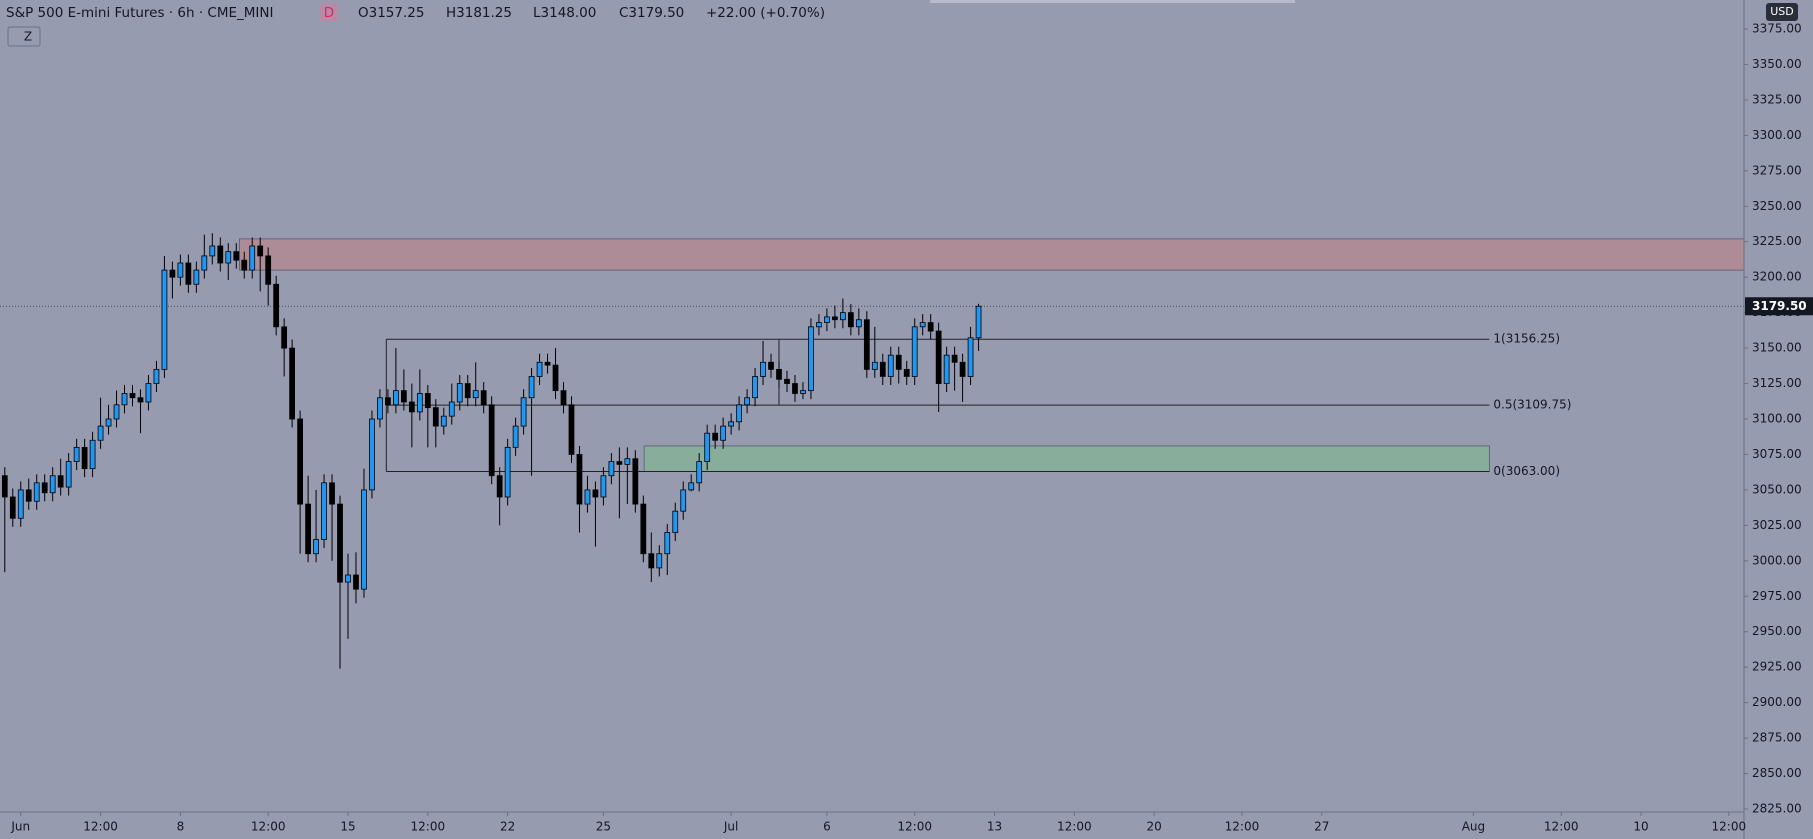  What do you see at coordinates (1777, 738) in the screenshot?
I see `y-tick-label: 2875.00` at bounding box center [1777, 738].